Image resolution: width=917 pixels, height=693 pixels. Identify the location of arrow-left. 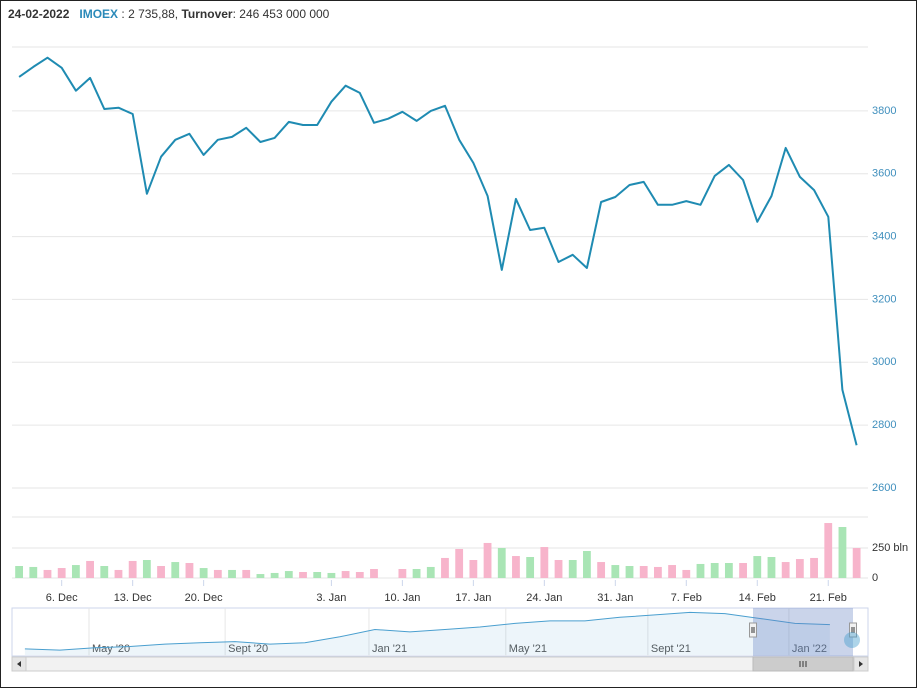
(19, 664).